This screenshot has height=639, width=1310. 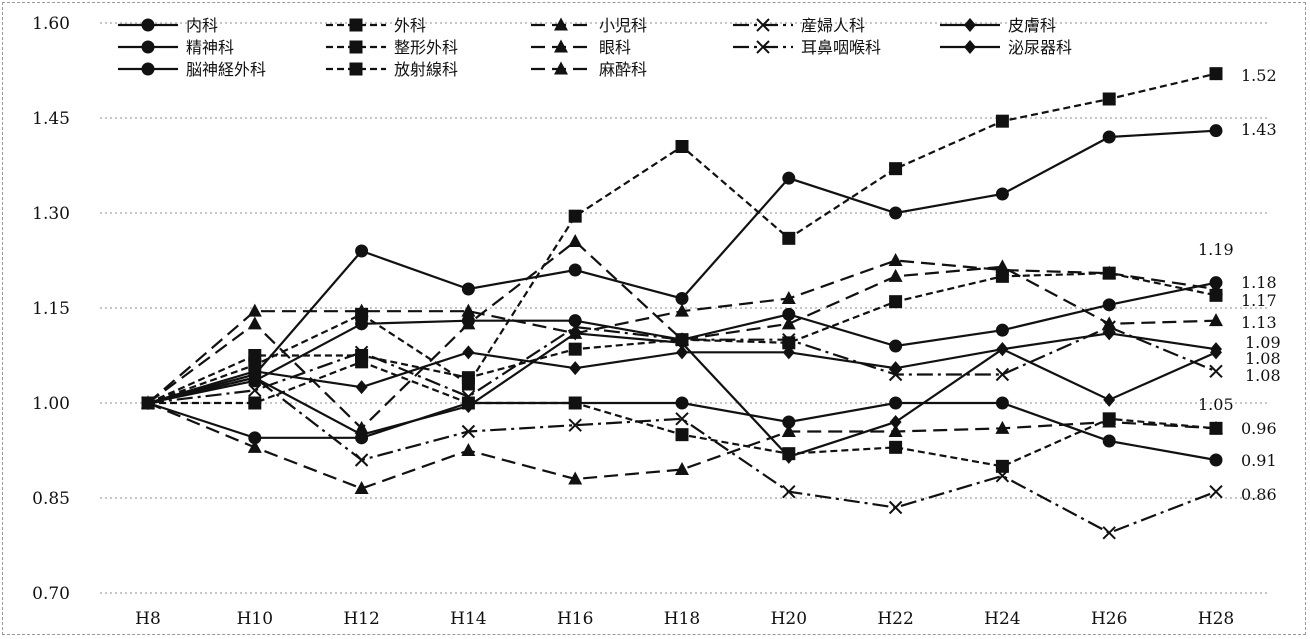 I want to click on legend-entry: 眼科, so click(x=581, y=47).